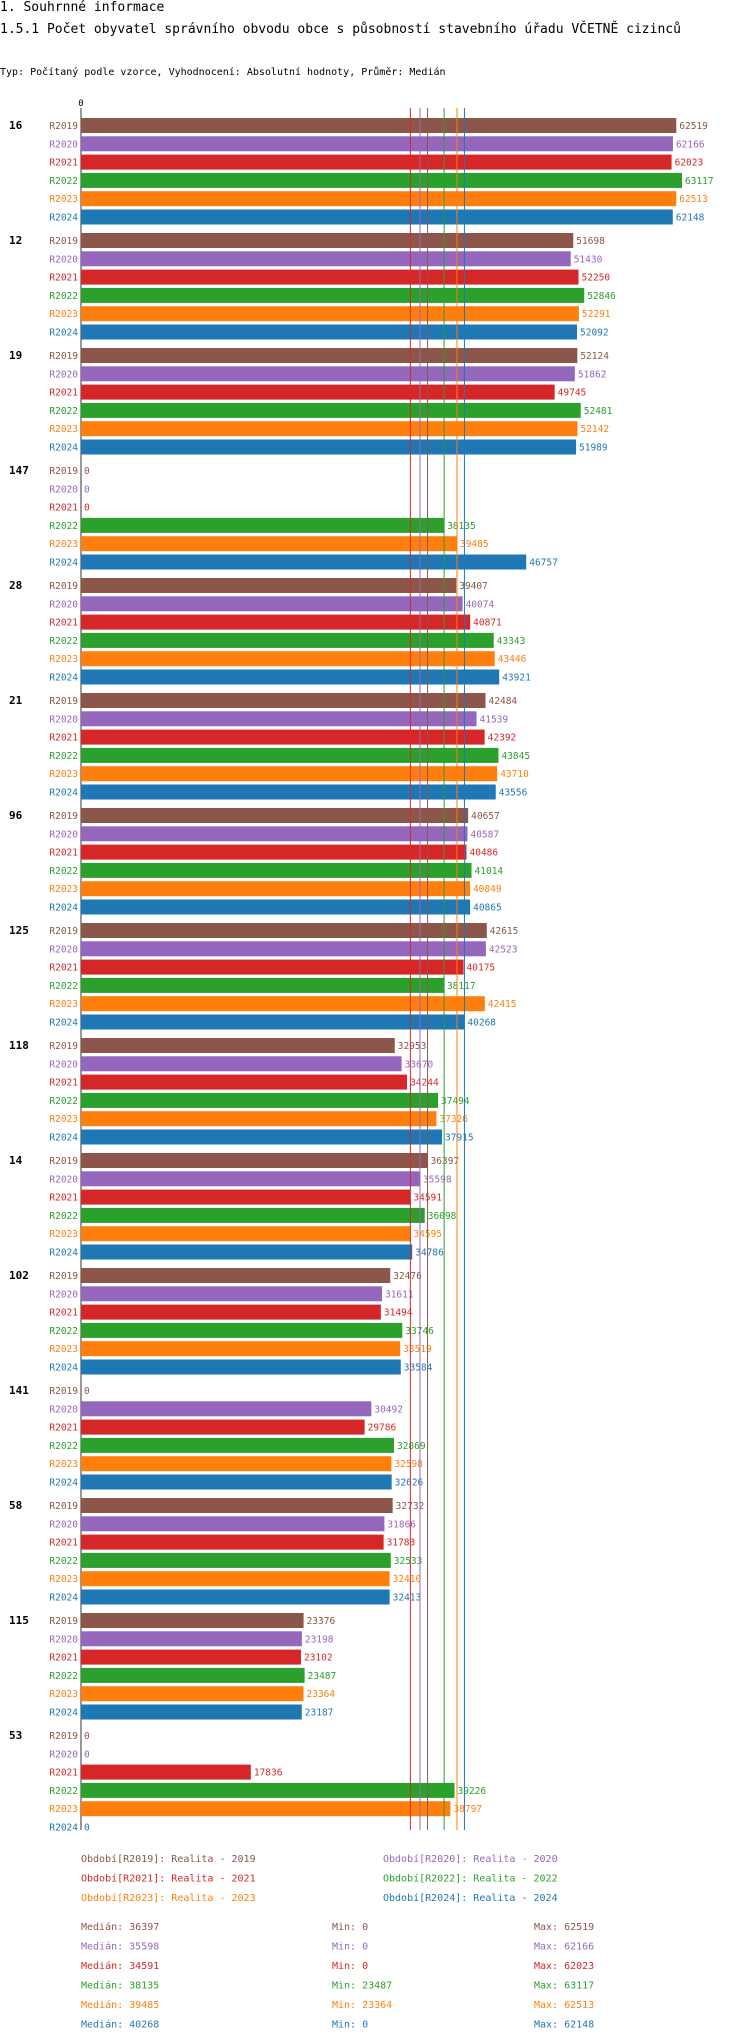 This screenshot has height=2034, width=750. What do you see at coordinates (481, 968) in the screenshot?
I see `bar-value-label: 40175` at bounding box center [481, 968].